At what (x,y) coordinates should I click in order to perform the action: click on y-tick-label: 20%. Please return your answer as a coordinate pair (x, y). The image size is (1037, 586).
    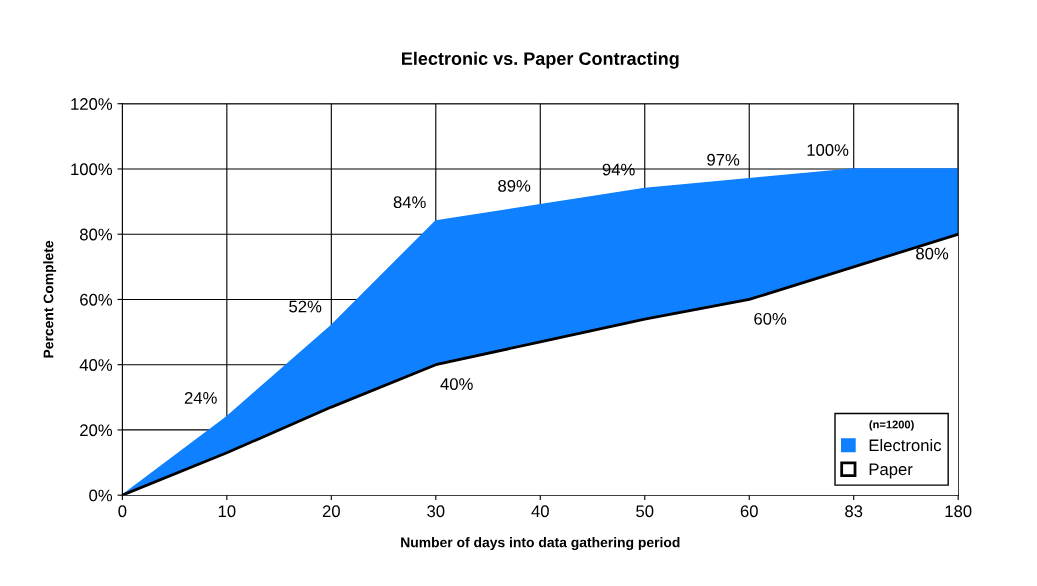
    Looking at the image, I should click on (96, 430).